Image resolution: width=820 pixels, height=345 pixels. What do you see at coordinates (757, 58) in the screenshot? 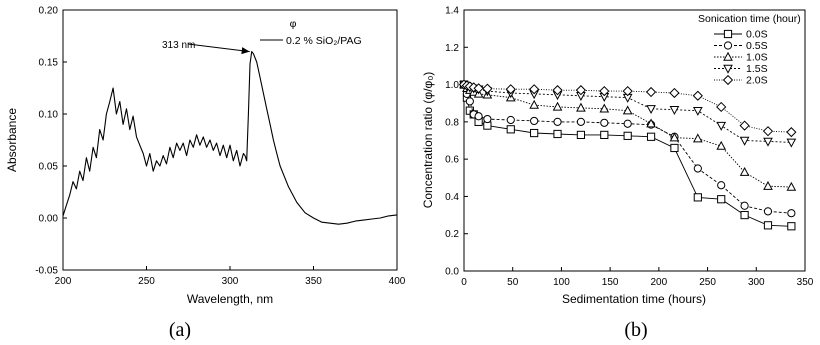
I see `legend-label-1.0S: 1.0S` at bounding box center [757, 58].